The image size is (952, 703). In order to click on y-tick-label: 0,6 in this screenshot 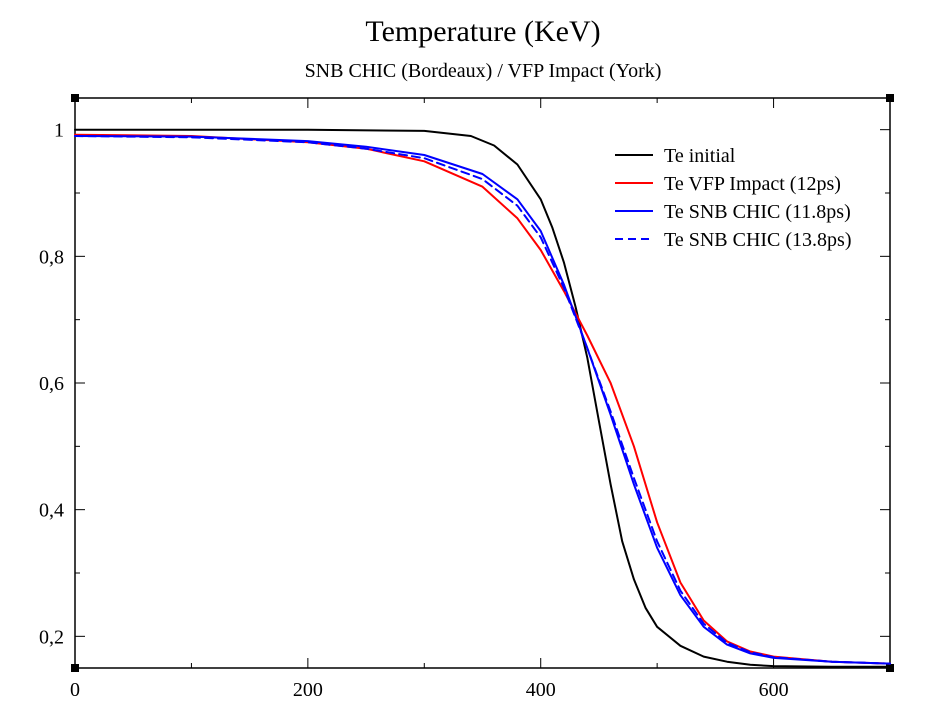, I will do `click(51, 384)`.